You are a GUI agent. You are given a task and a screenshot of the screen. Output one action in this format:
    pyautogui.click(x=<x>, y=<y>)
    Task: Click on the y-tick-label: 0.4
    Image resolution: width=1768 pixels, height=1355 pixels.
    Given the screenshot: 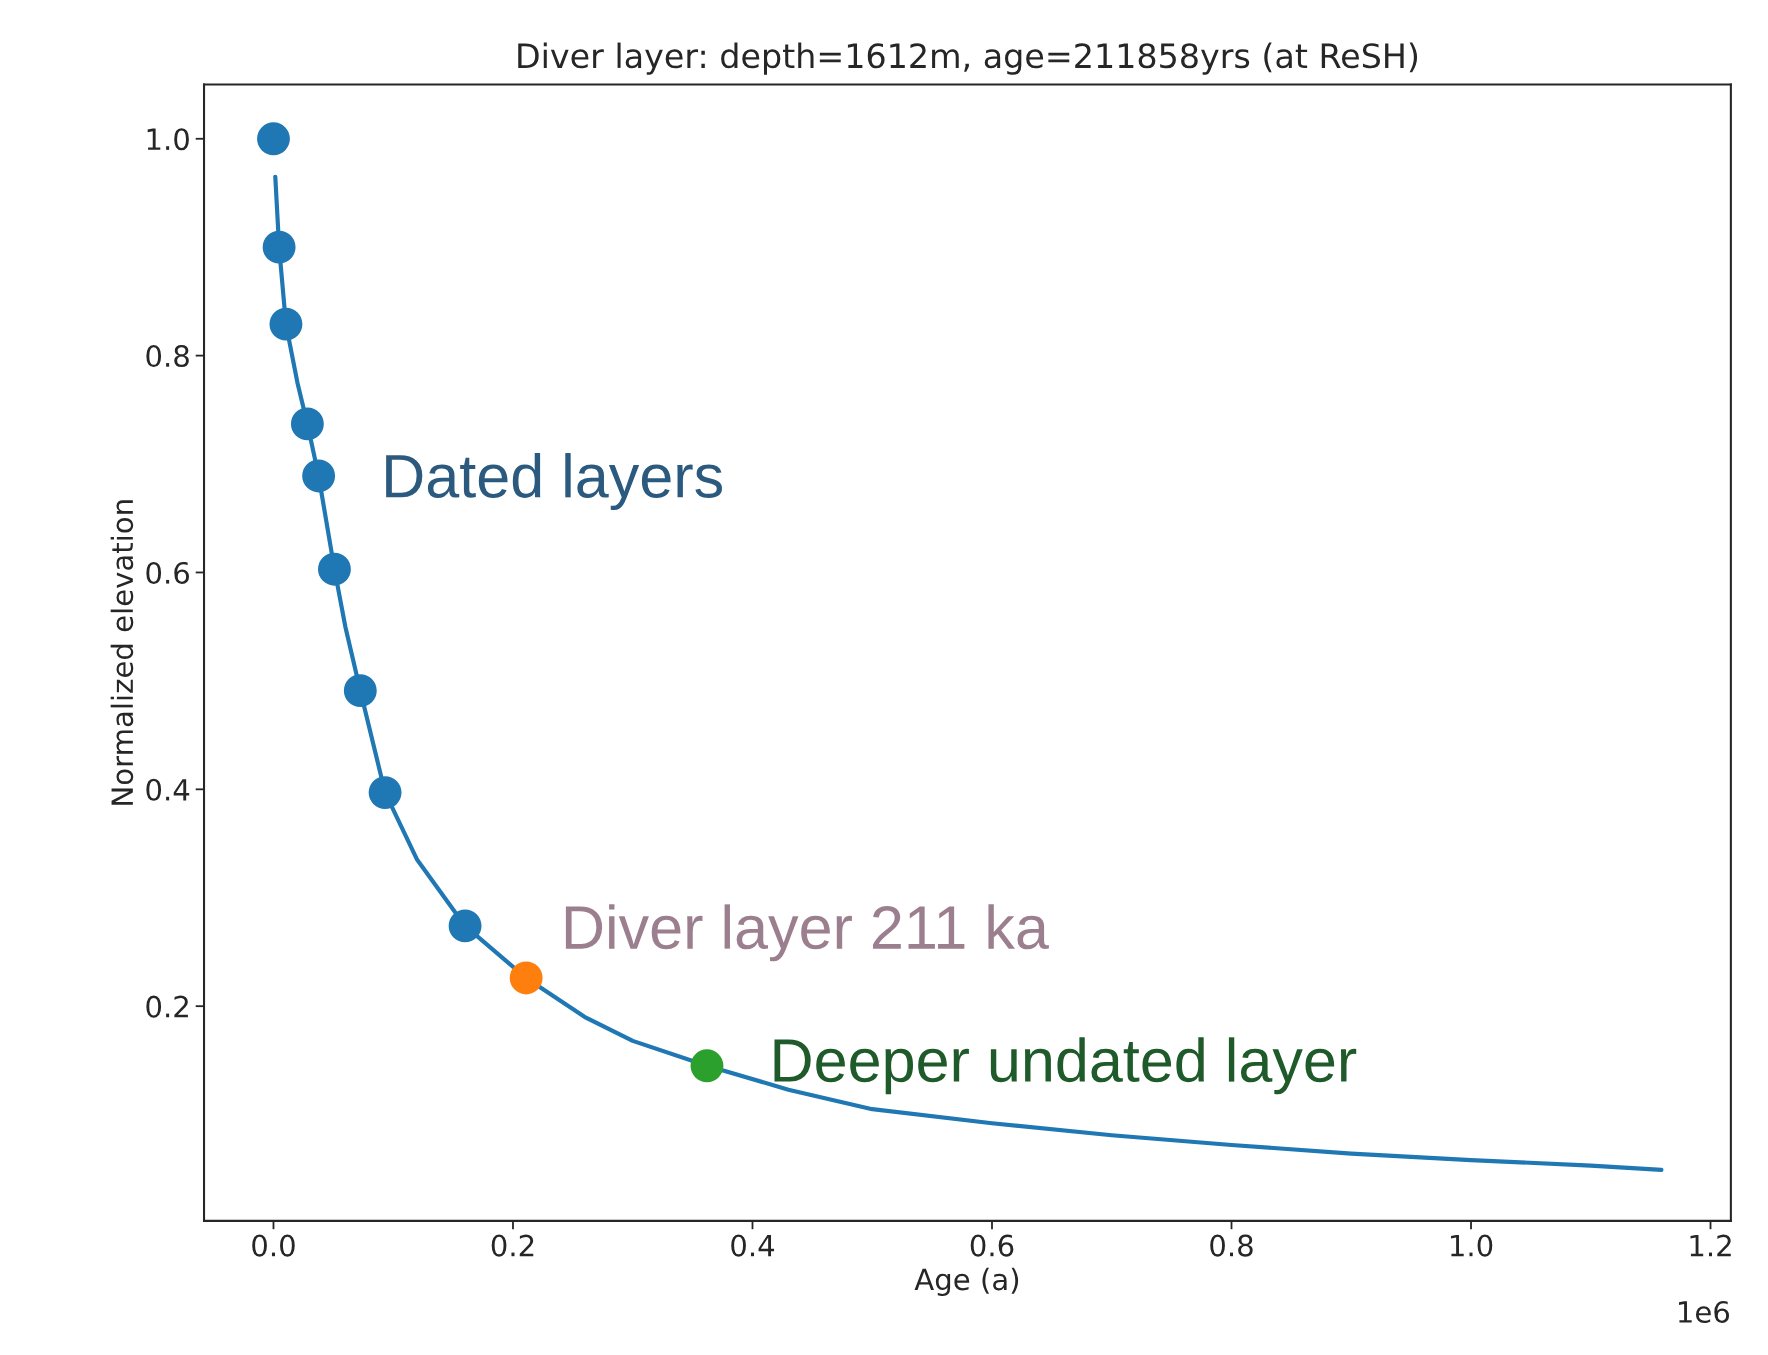 What is the action you would take?
    pyautogui.click(x=168, y=789)
    